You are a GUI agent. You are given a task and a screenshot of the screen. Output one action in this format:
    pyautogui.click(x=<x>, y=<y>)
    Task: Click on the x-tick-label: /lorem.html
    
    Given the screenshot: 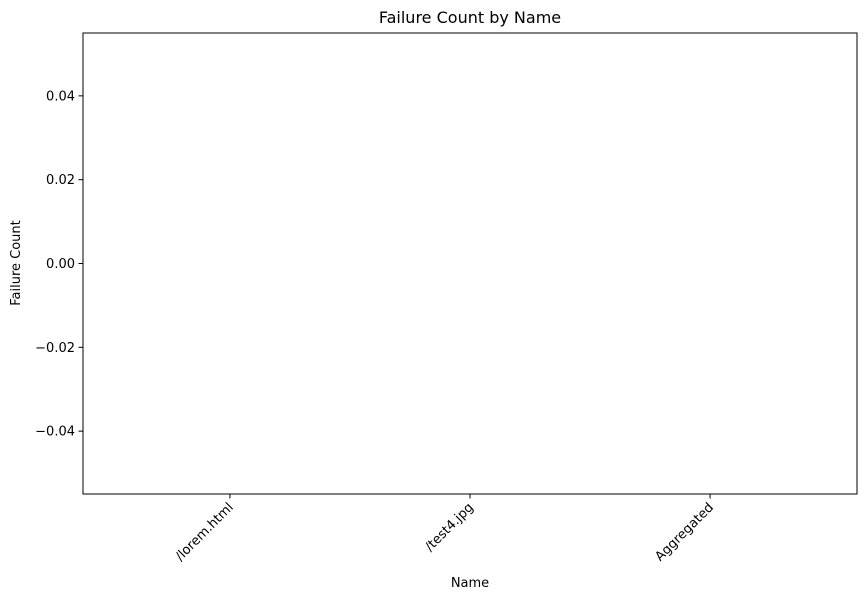 What is the action you would take?
    pyautogui.click(x=205, y=532)
    